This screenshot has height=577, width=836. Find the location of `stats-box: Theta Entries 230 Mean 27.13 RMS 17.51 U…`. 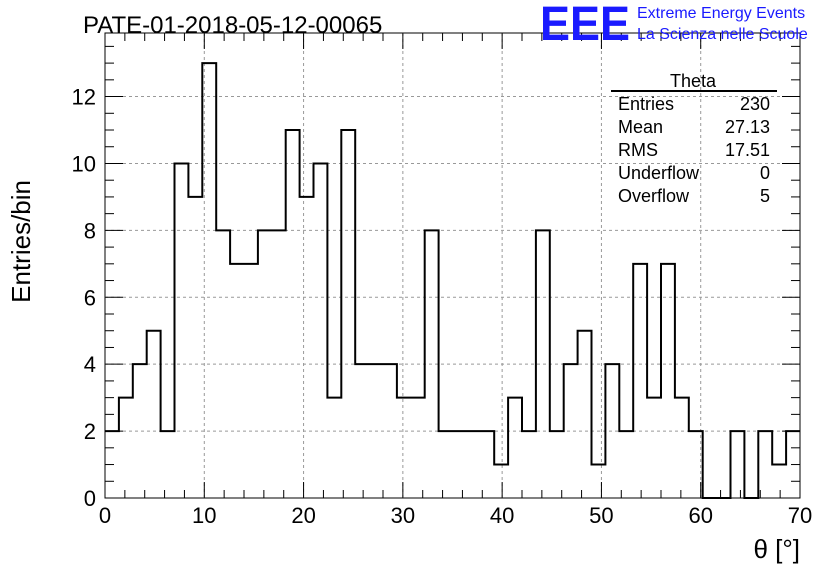

stats-box: Theta Entries 230 Mean 27.13 RMS 17.51 U… is located at coordinates (694, 138).